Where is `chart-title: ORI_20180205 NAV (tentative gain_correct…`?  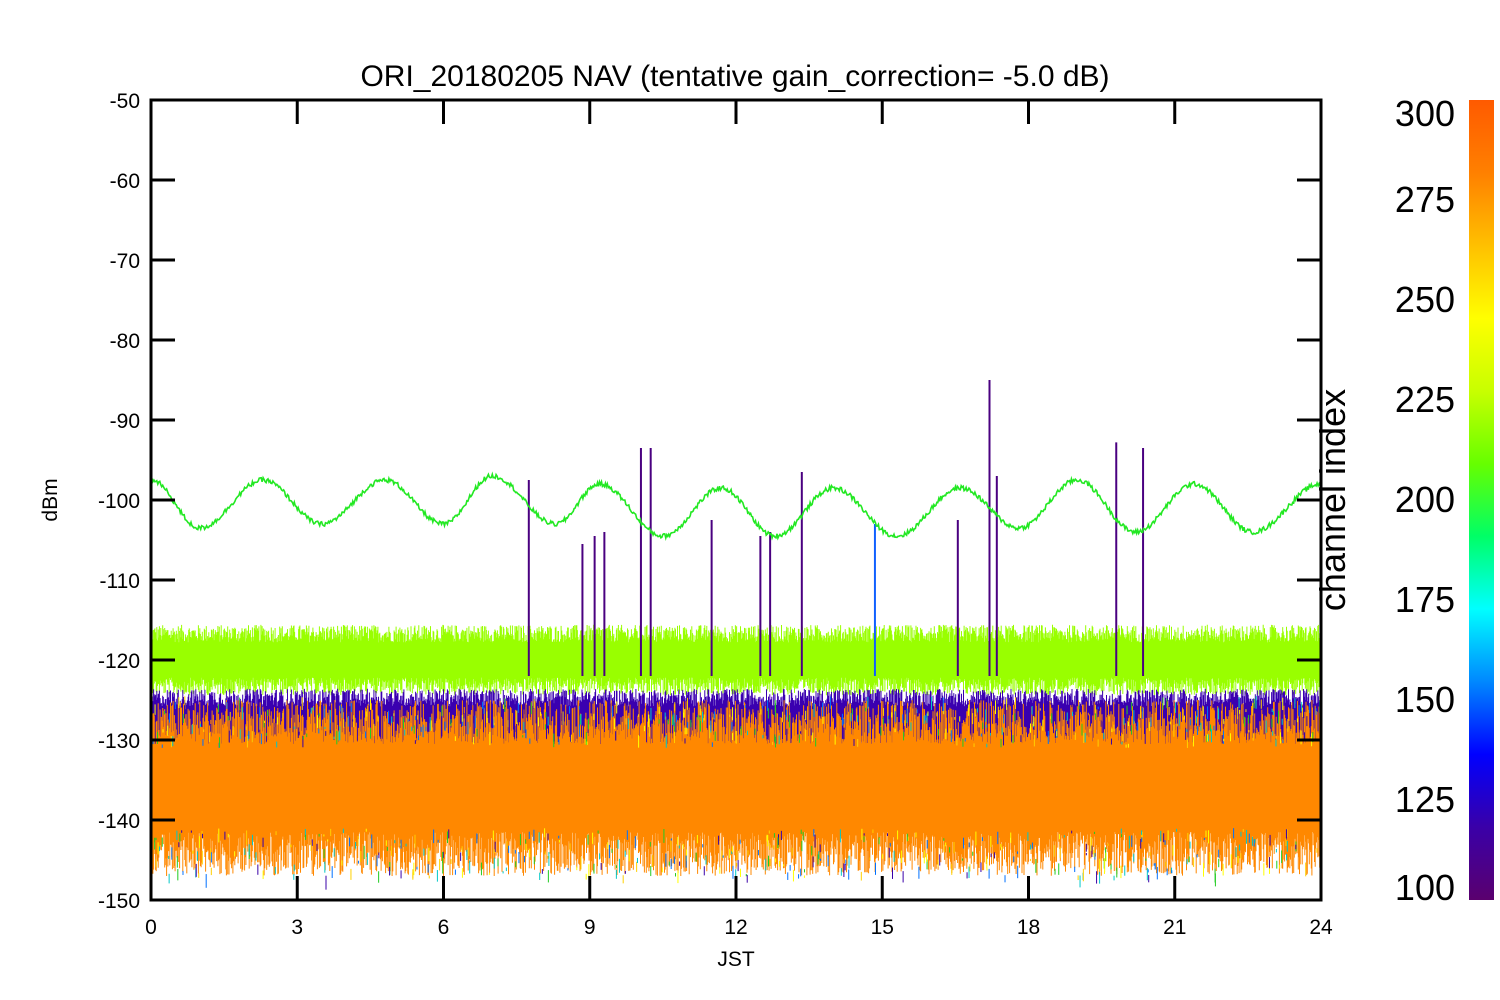
chart-title: ORI_20180205 NAV (tentative gain_correct… is located at coordinates (734, 76).